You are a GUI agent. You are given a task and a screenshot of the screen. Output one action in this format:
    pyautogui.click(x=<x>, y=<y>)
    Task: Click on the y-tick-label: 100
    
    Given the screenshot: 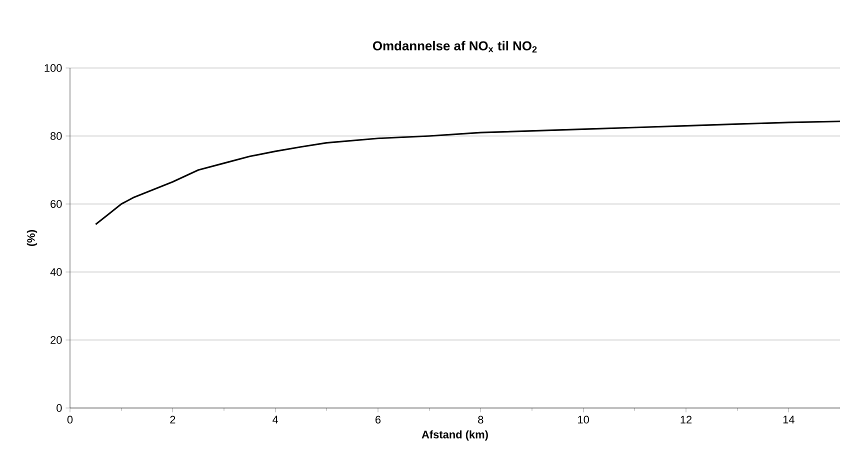 What is the action you would take?
    pyautogui.click(x=53, y=68)
    